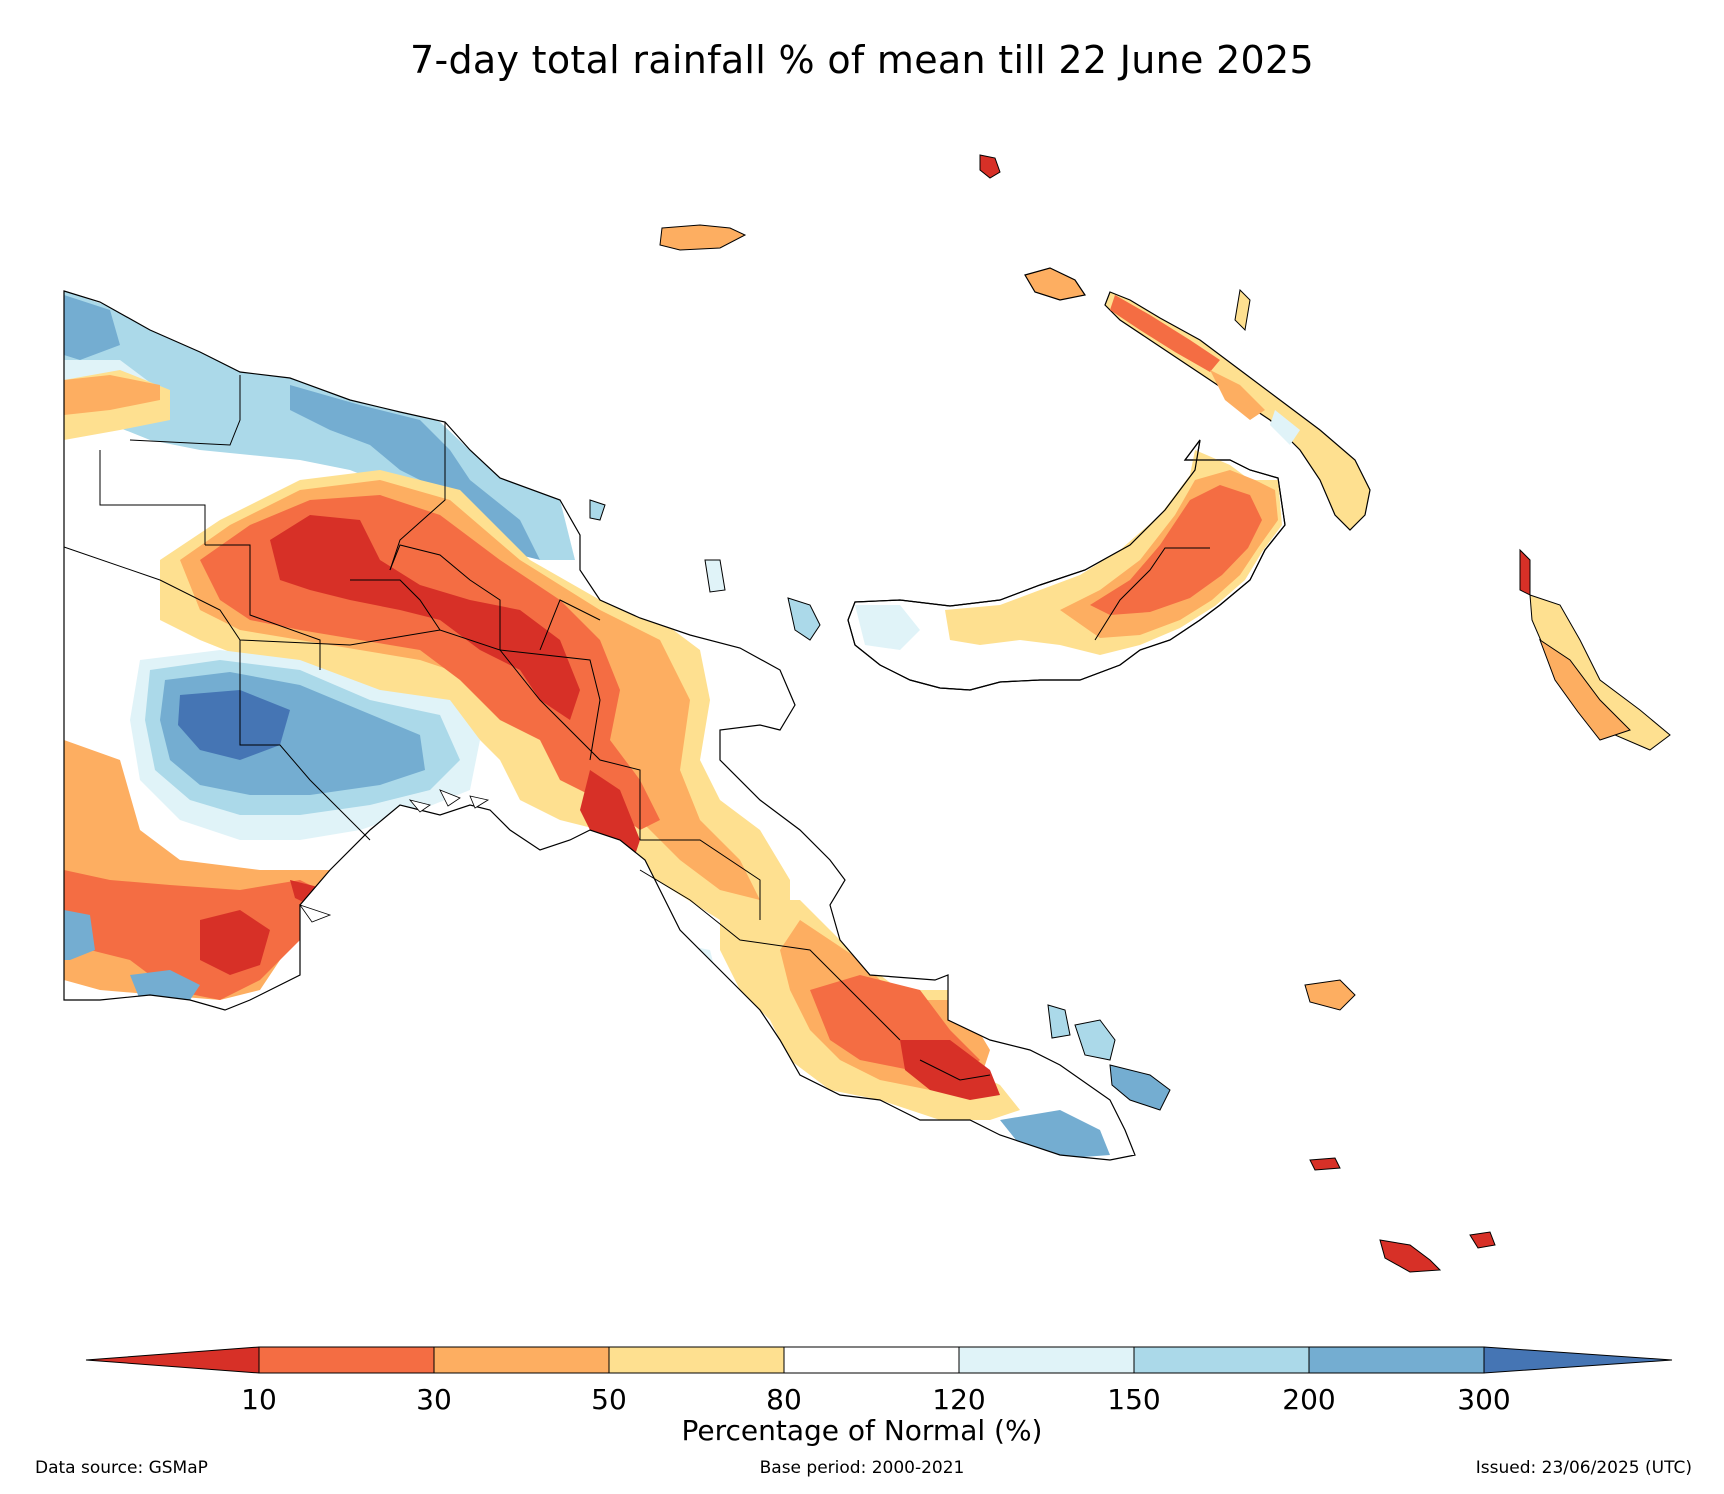 This screenshot has width=1724, height=1494. I want to click on colorbar-label: Percentage of Normal (%), so click(862, 1430).